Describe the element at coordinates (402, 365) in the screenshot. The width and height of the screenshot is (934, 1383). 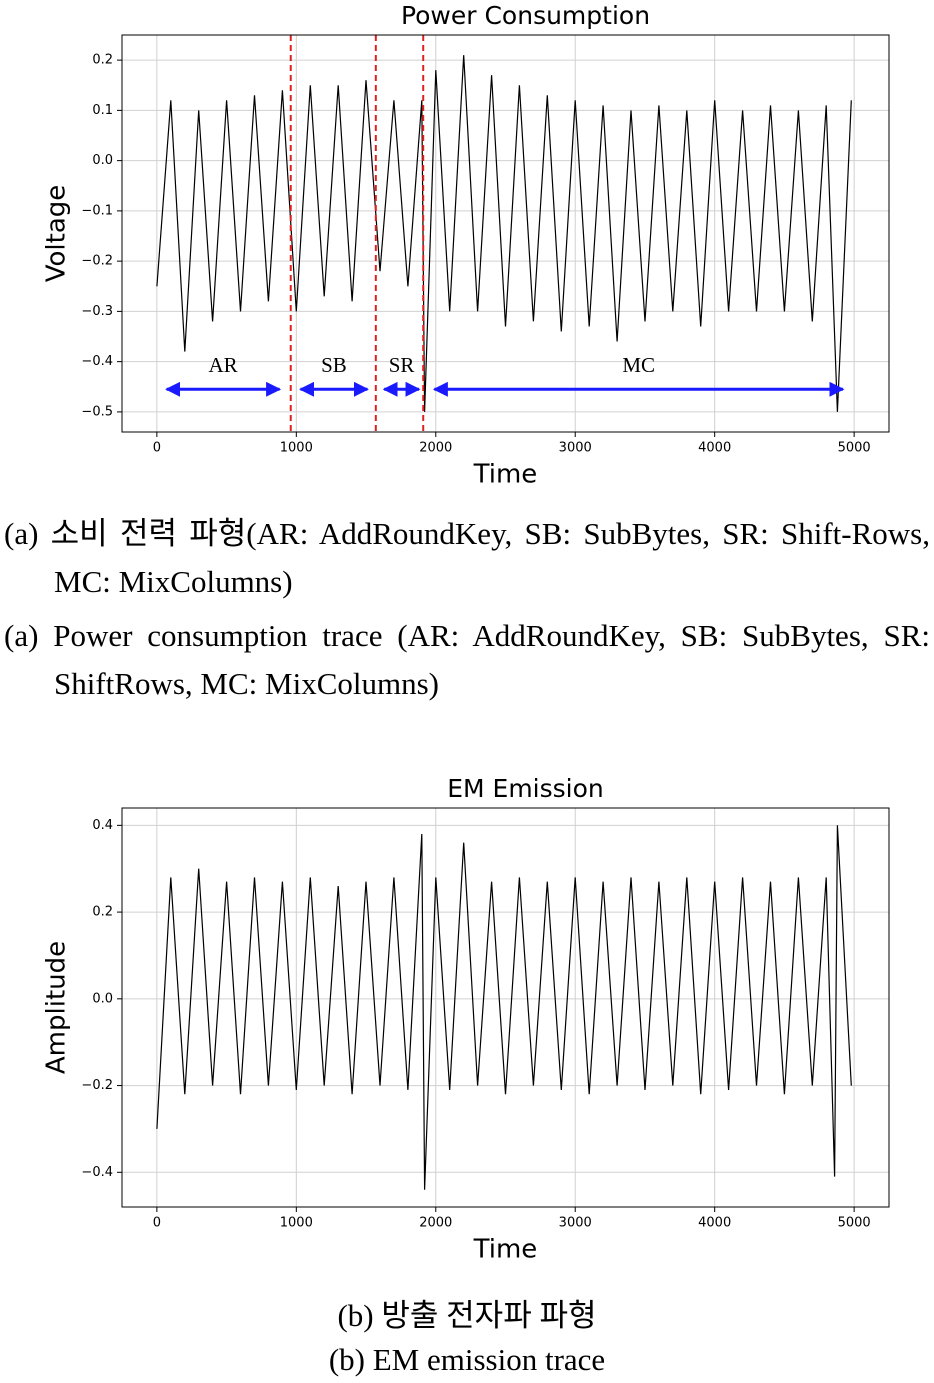
I see `span-label: SR` at that location.